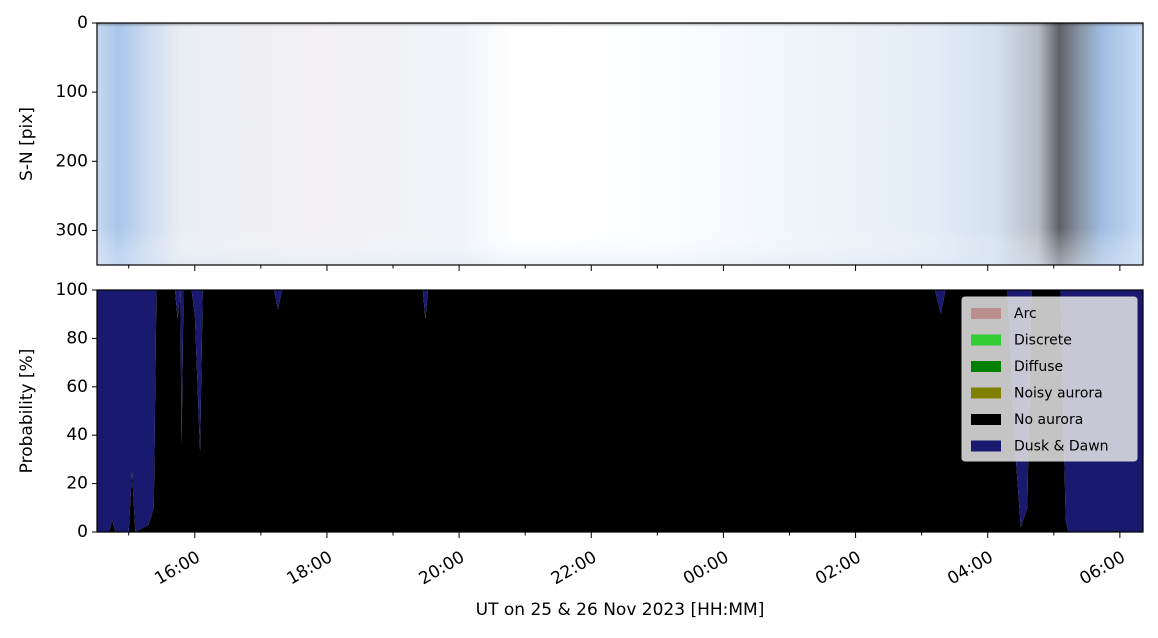  What do you see at coordinates (72, 230) in the screenshot?
I see `y-tick-label: 300` at bounding box center [72, 230].